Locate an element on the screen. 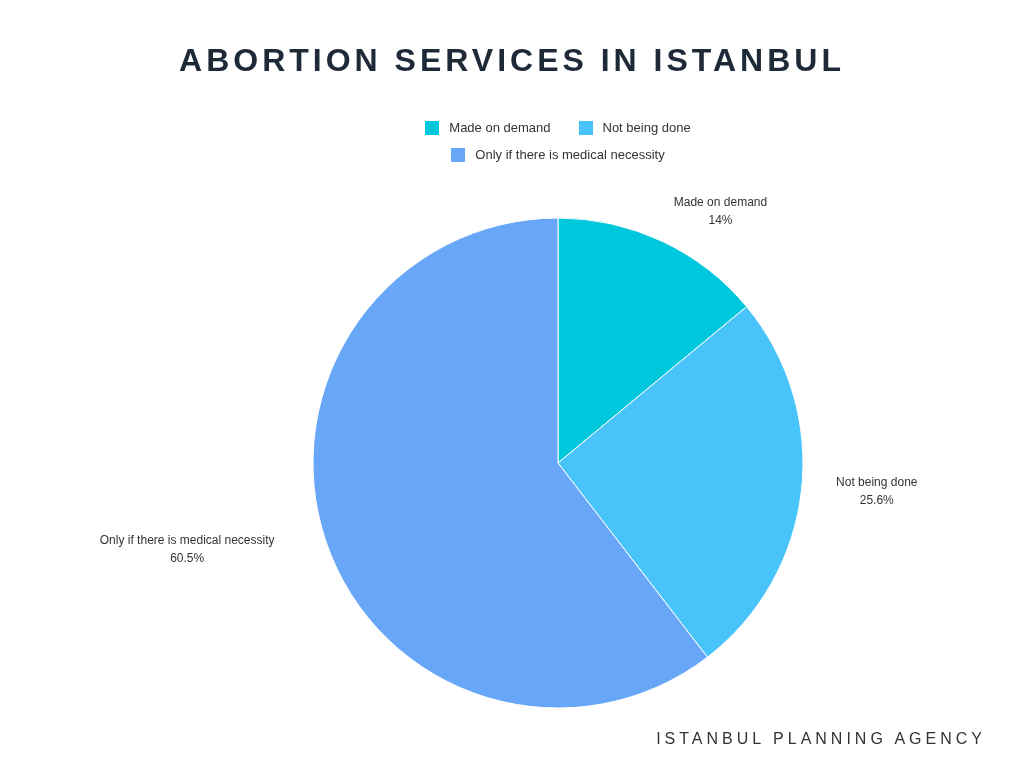 This screenshot has width=1024, height=768. legend-label: Only if there is medical necessity is located at coordinates (570, 154).